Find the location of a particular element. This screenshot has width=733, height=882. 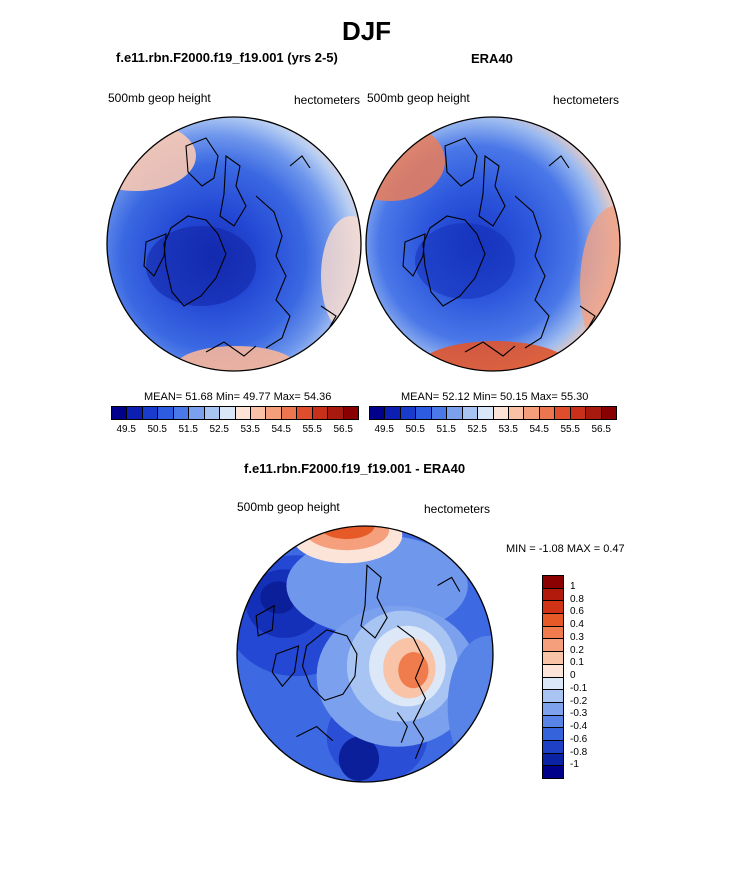

colorbar-tick-label: -0.4 is located at coordinates (579, 726).